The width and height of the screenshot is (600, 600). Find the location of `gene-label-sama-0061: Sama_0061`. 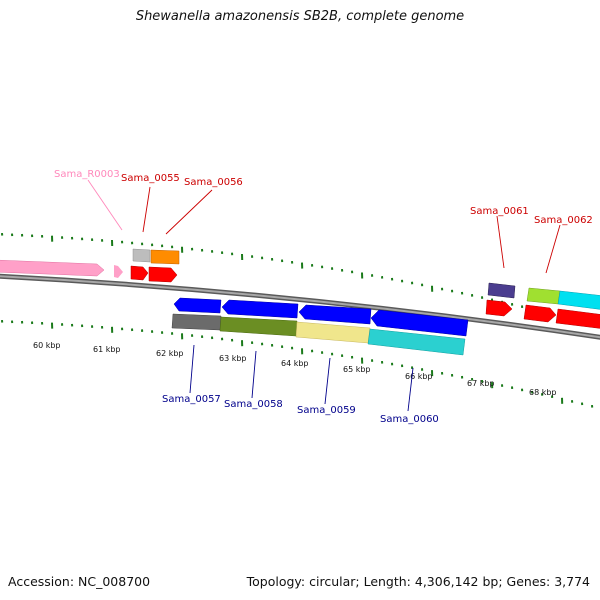

gene-label-sama-0061: Sama_0061 is located at coordinates (499, 211).